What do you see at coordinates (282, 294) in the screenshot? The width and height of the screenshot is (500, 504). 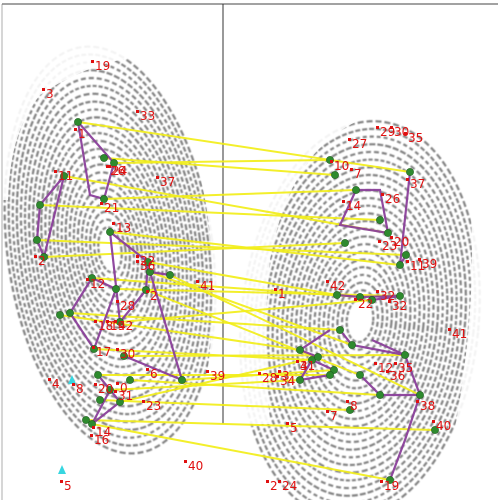 I see `minutia-index-label: 1` at bounding box center [282, 294].